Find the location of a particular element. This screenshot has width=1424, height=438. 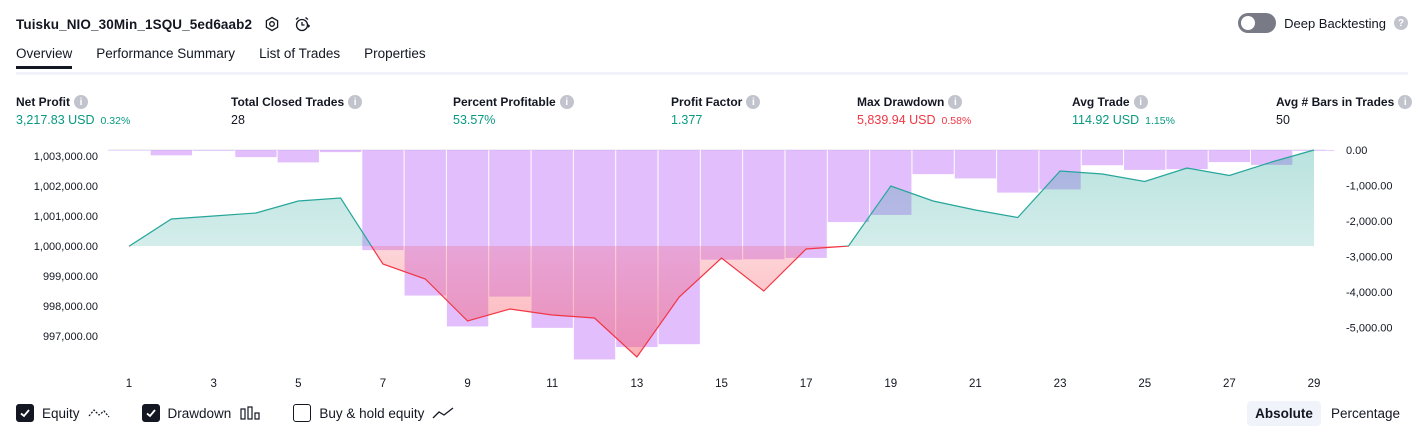

metric-profit-factor: Profit Factor i 1.377 is located at coordinates (716, 110).